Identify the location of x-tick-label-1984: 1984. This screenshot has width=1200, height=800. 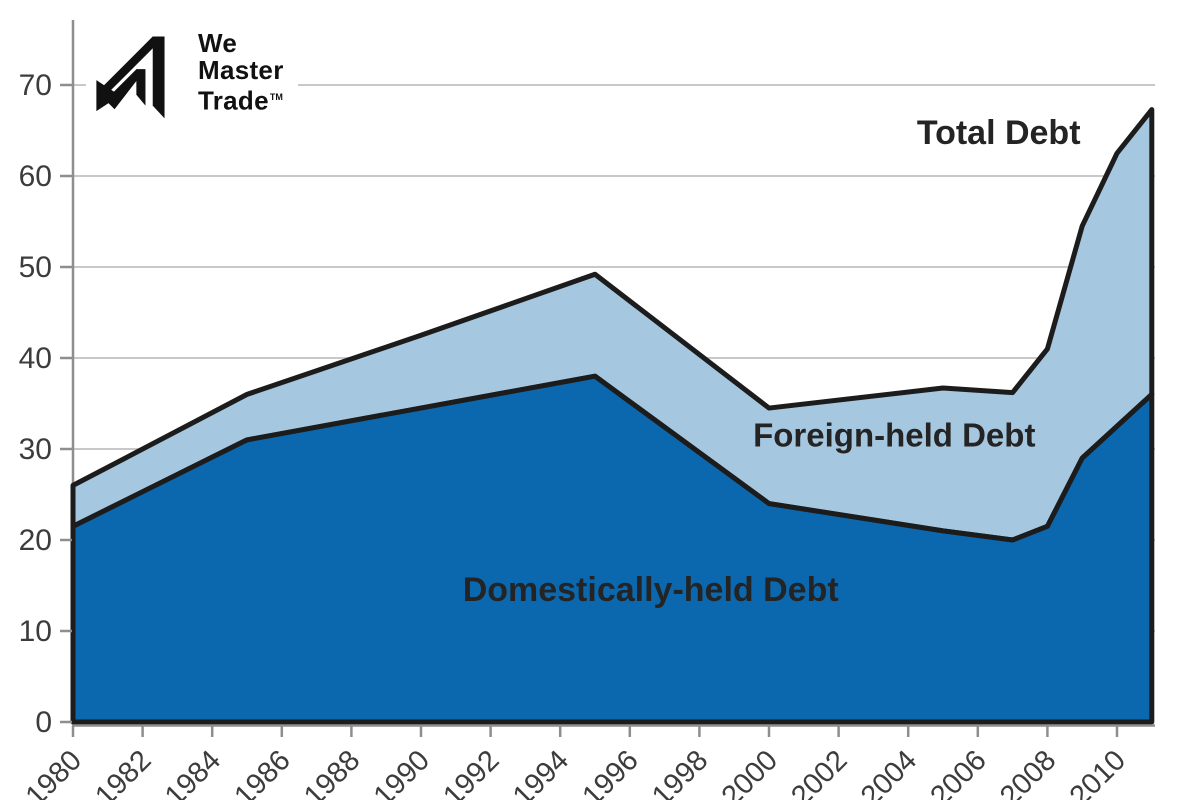
(193, 772).